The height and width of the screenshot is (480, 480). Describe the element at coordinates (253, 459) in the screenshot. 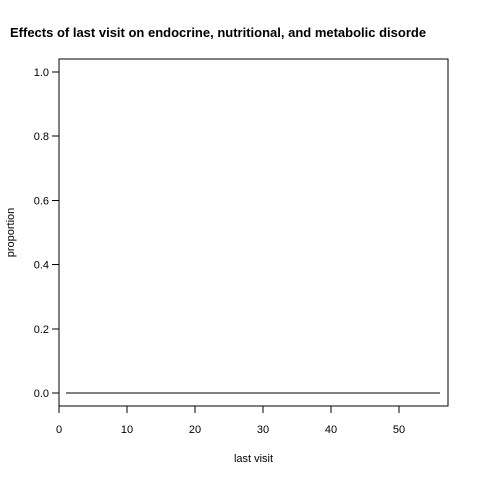

I see `x-axis-label: last visit` at that location.